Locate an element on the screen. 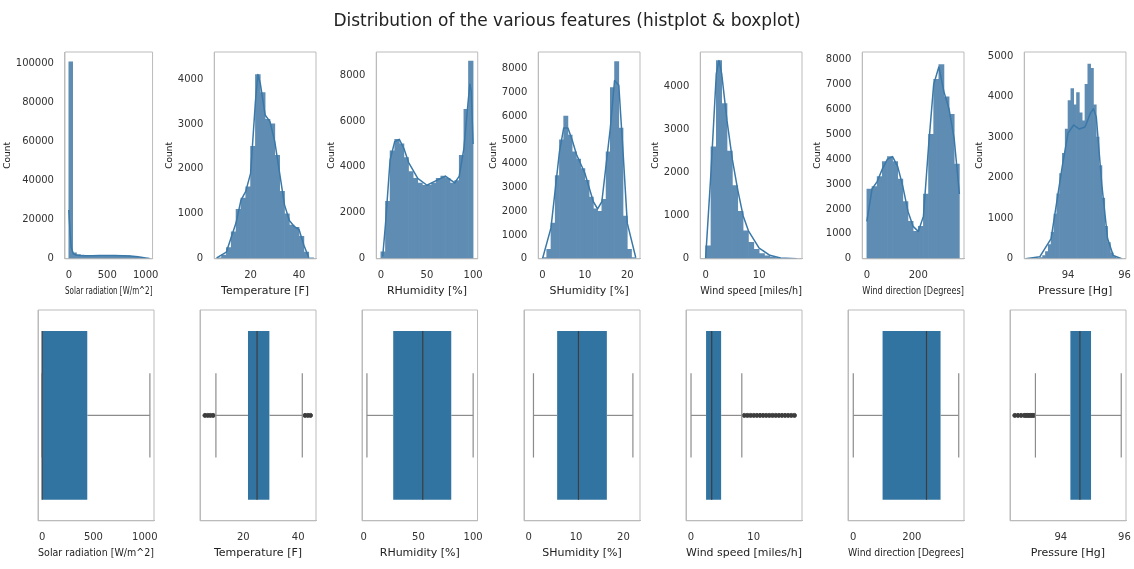 This screenshot has height=569, width=1134. y-tick-label: 20000 is located at coordinates (38, 219).